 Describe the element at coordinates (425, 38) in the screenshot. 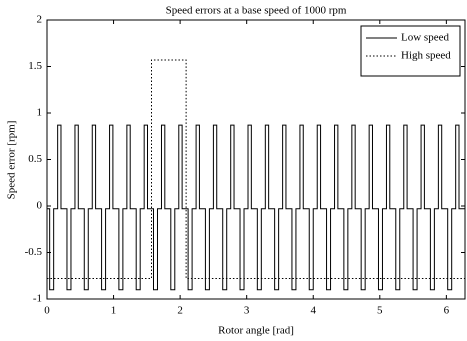

I see `legend-label: Low speed` at that location.